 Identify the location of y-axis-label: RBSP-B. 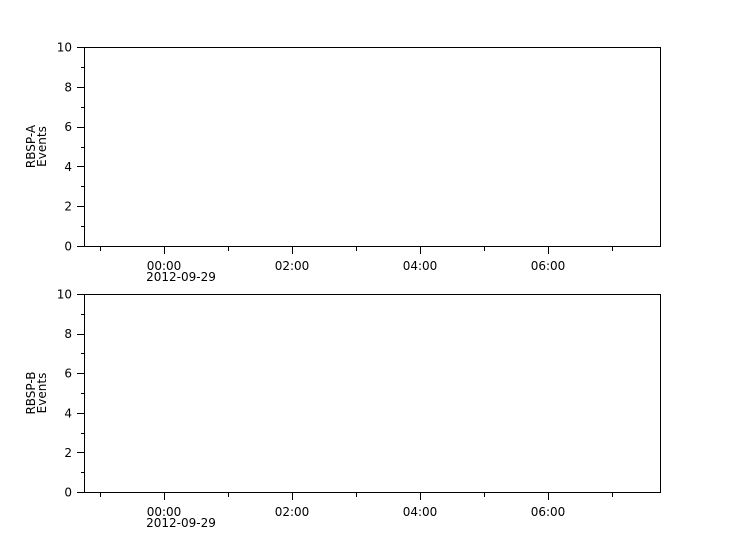
(31, 392).